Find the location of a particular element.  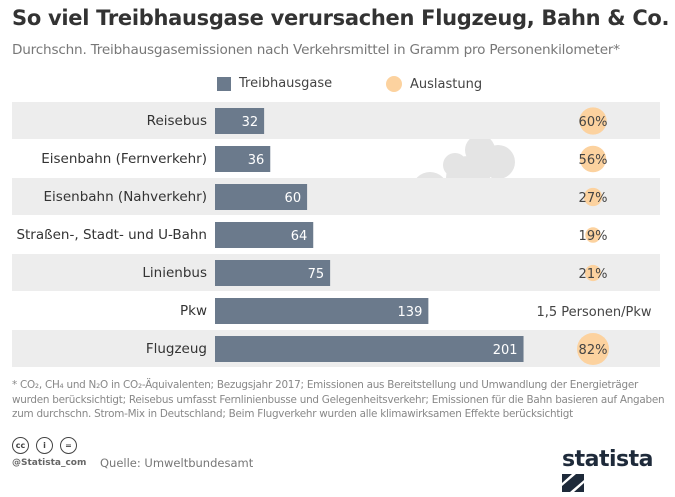

bar-value-label: 139 is located at coordinates (410, 312).